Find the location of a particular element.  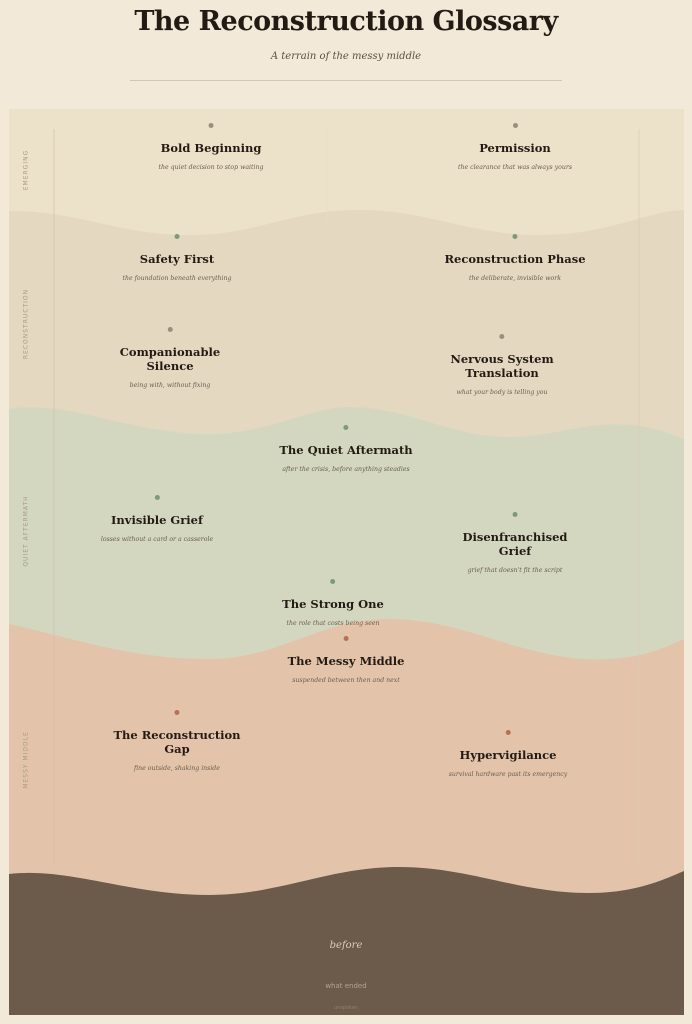

layer-label-quiet-aftermath: Quiet Aftermath is located at coordinates (26, 531).